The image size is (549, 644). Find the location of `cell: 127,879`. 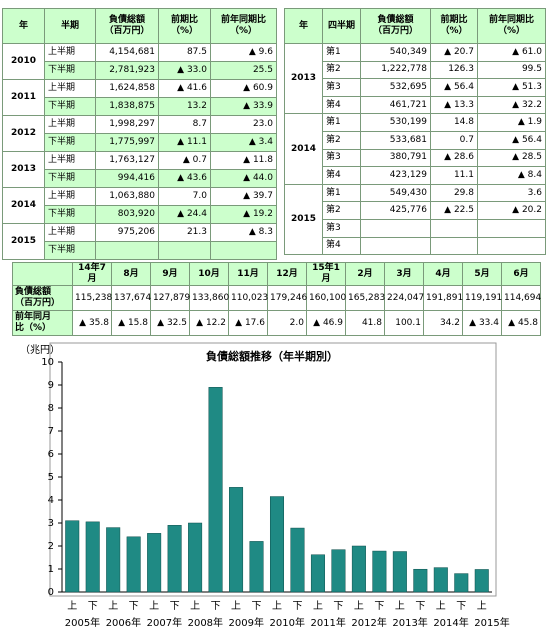

cell: 127,879 is located at coordinates (170, 298).